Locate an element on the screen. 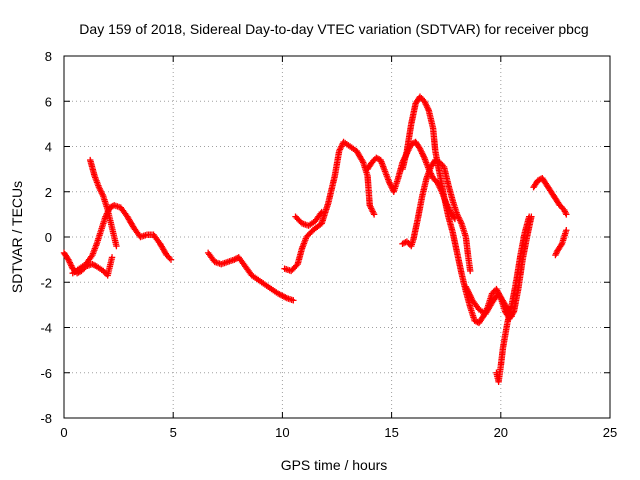 The height and width of the screenshot is (480, 640). x-tick-label: 5 is located at coordinates (173, 432).